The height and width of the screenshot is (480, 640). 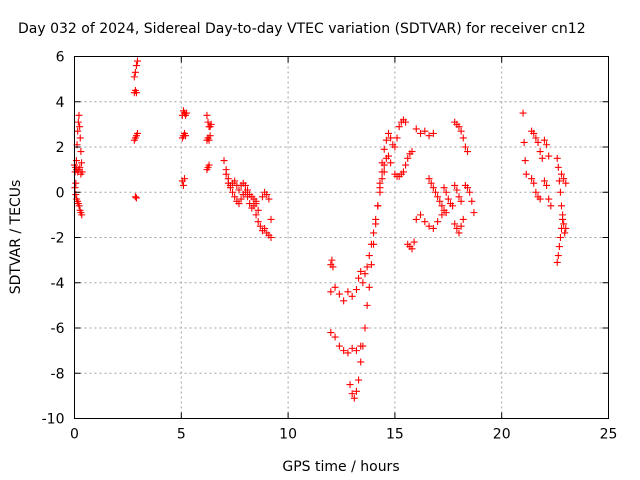 What do you see at coordinates (609, 435) in the screenshot?
I see `x-tick-label: 25` at bounding box center [609, 435].